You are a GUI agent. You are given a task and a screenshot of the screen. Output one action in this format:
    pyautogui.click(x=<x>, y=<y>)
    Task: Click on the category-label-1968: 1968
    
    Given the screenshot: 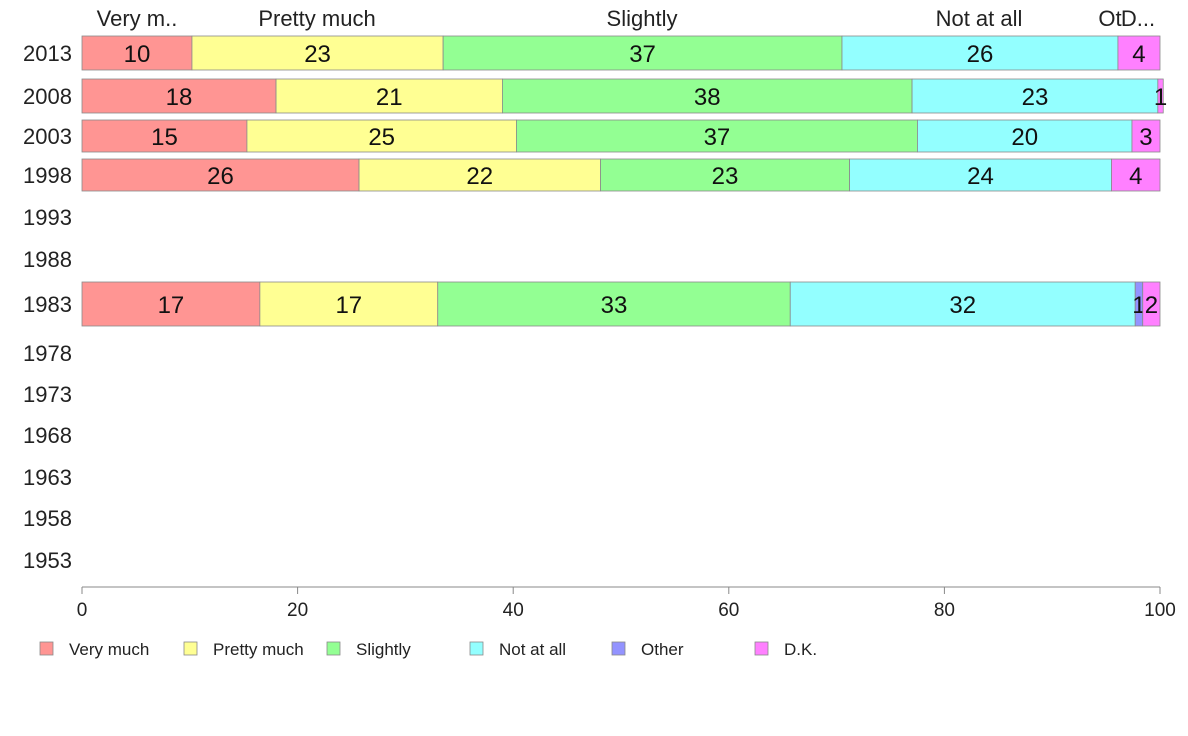 What is the action you would take?
    pyautogui.click(x=47, y=435)
    